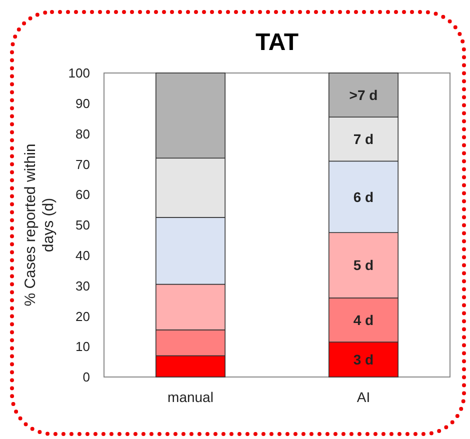  What do you see at coordinates (83, 194) in the screenshot?
I see `y-tick-label: 60` at bounding box center [83, 194].